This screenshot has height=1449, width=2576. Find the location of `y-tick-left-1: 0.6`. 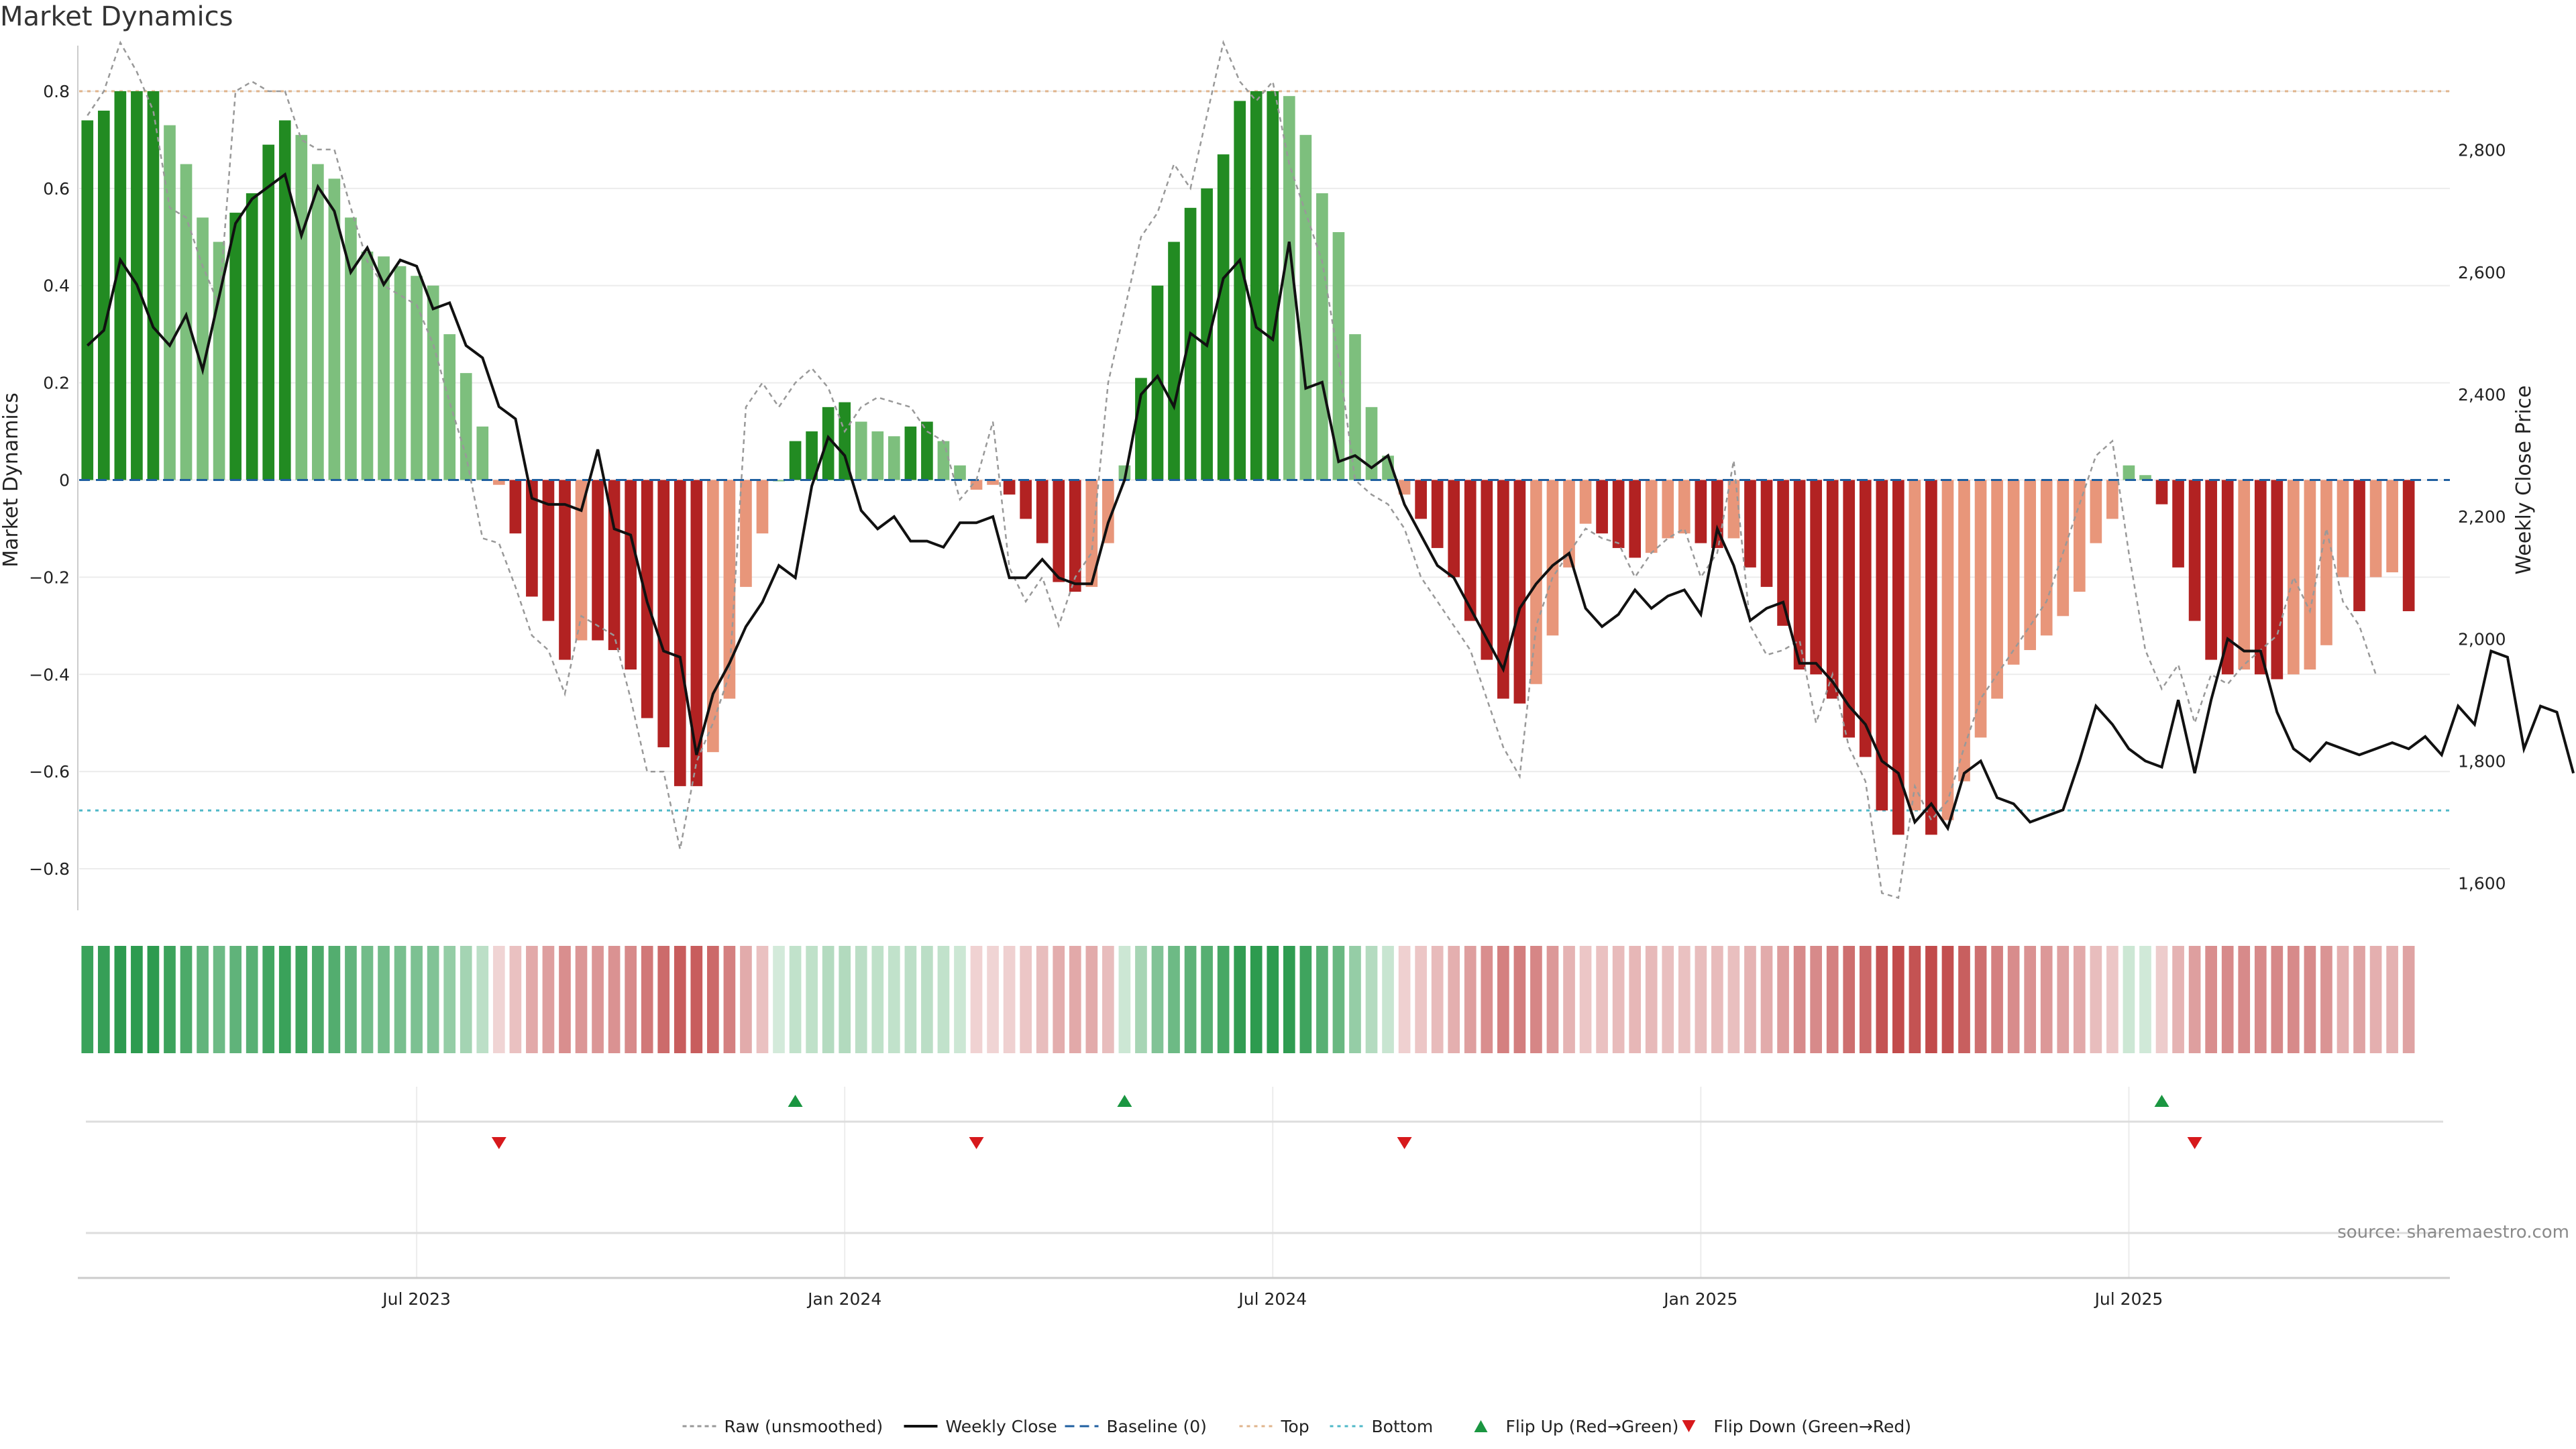

y-tick-left-1: 0.6 is located at coordinates (56, 189).